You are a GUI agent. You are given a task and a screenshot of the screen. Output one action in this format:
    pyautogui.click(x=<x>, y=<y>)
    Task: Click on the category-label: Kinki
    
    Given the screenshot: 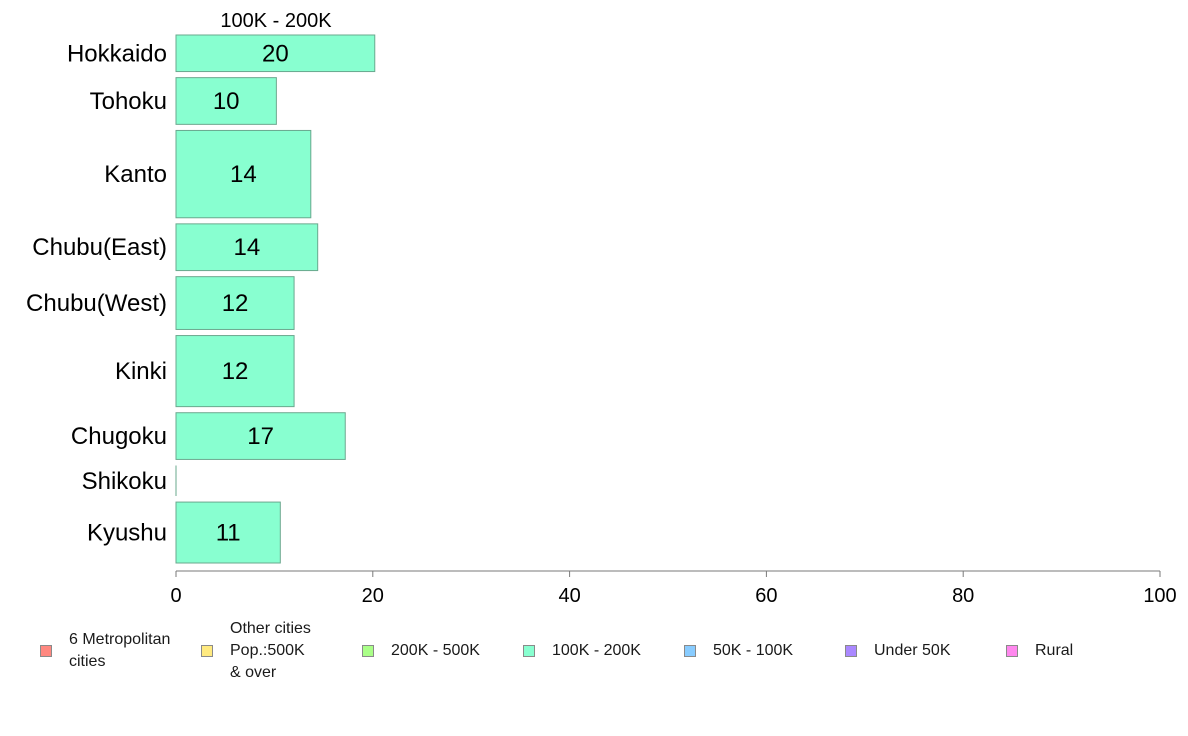 What is the action you would take?
    pyautogui.click(x=141, y=371)
    